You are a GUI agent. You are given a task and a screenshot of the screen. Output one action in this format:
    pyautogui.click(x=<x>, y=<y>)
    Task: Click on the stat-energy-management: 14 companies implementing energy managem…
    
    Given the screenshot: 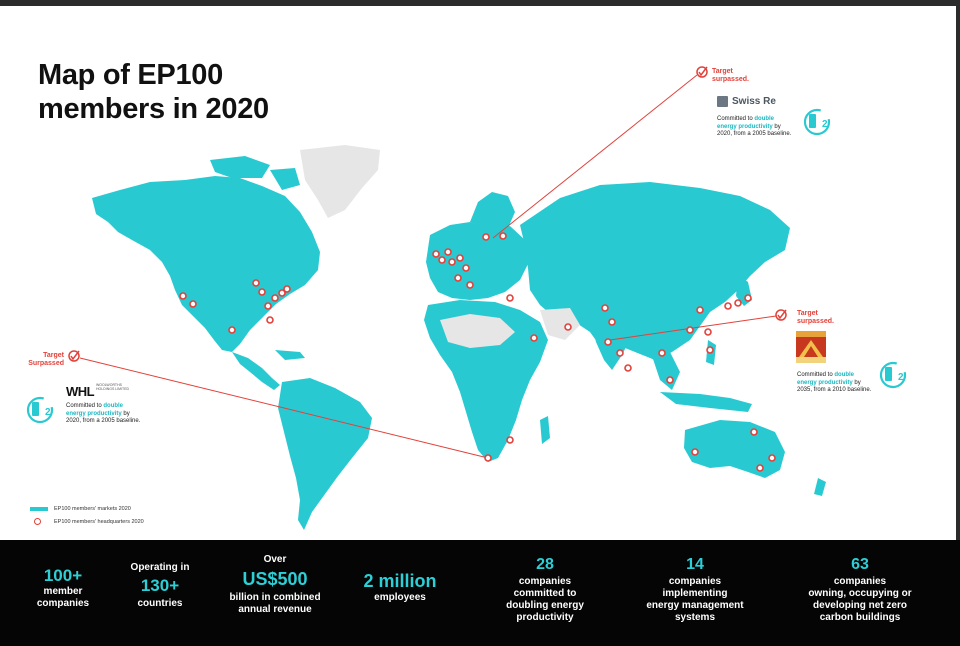 What is the action you would take?
    pyautogui.click(x=695, y=589)
    